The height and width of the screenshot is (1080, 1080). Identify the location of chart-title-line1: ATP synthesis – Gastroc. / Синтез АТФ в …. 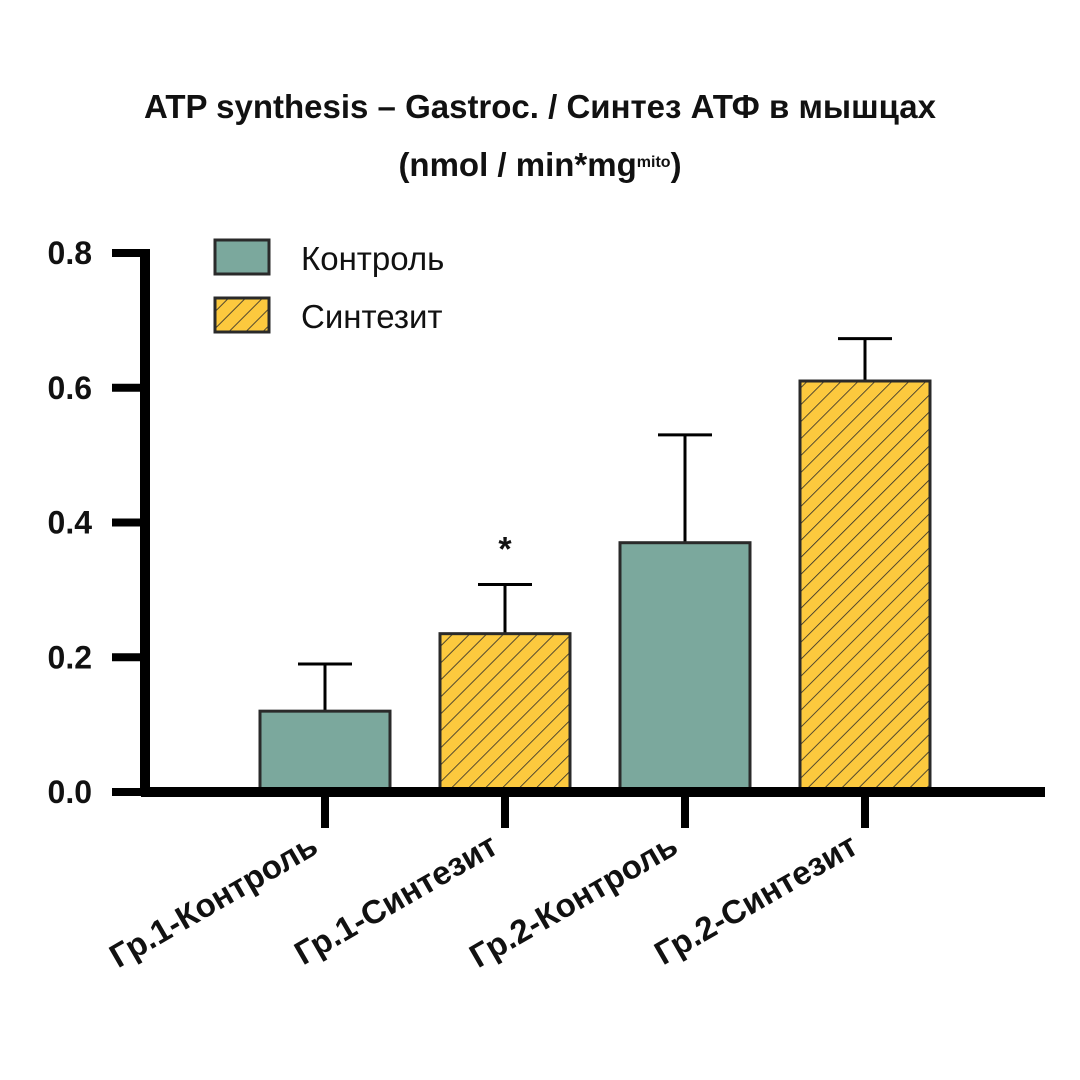
(540, 106).